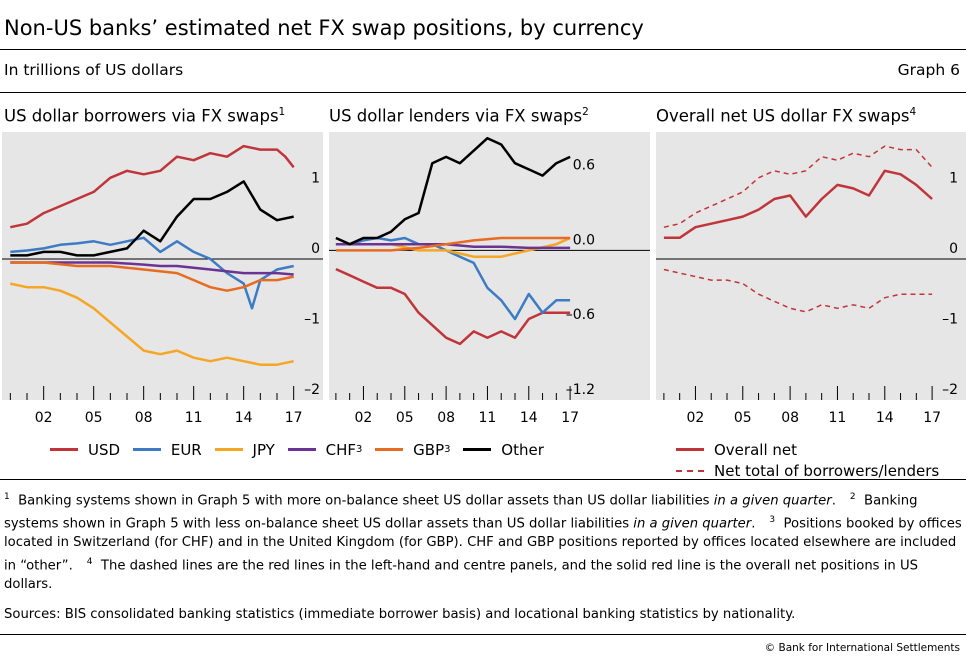 Image resolution: width=966 pixels, height=664 pixels. I want to click on legend-item-overall-net: Overall net, so click(736, 450).